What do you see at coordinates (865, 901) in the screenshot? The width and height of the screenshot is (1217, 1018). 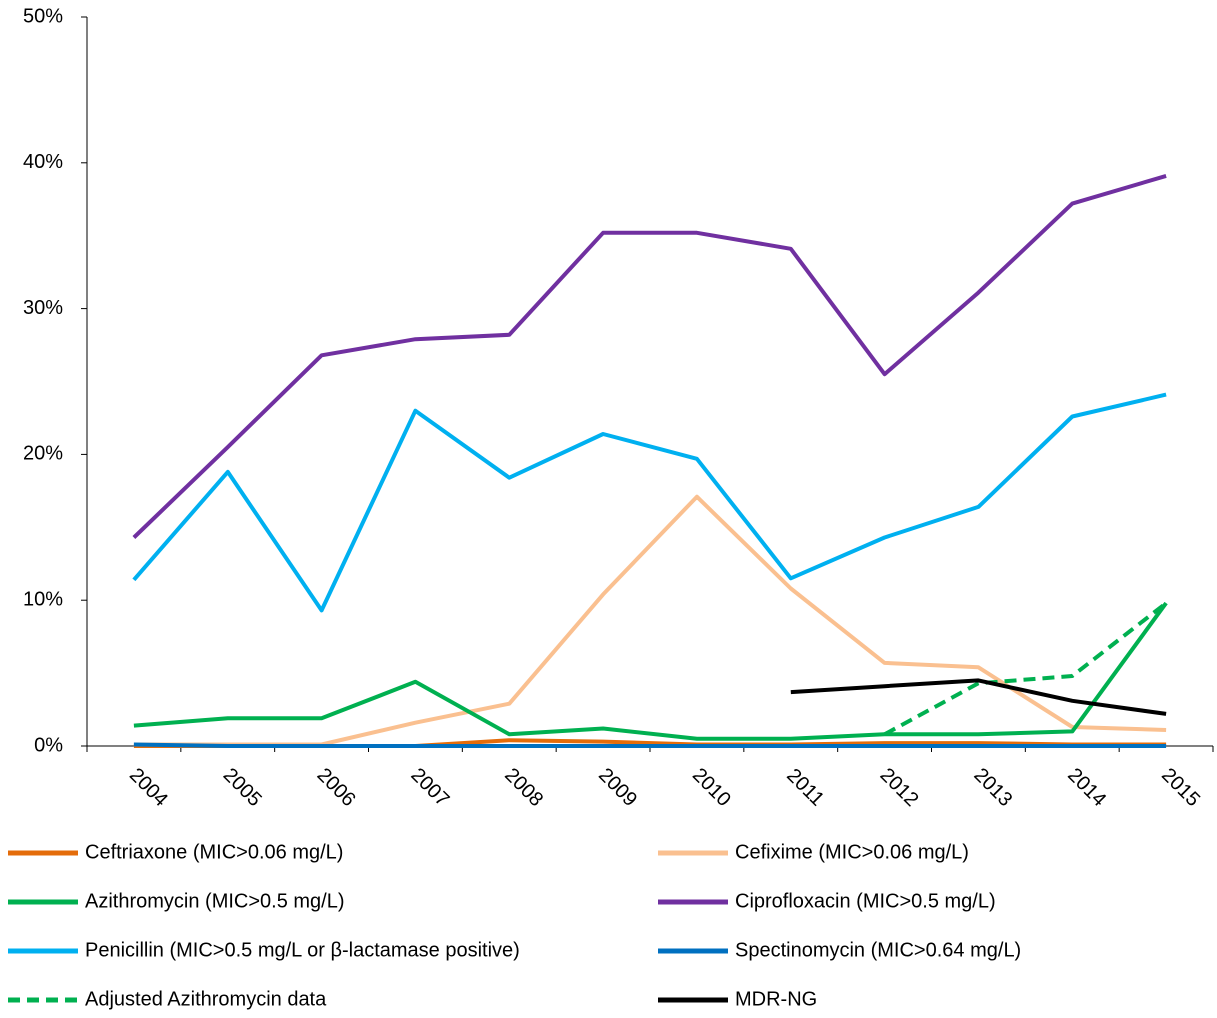 I see `legend-label: Ciprofloxacin (MIC>0.5 mg/L)` at bounding box center [865, 901].